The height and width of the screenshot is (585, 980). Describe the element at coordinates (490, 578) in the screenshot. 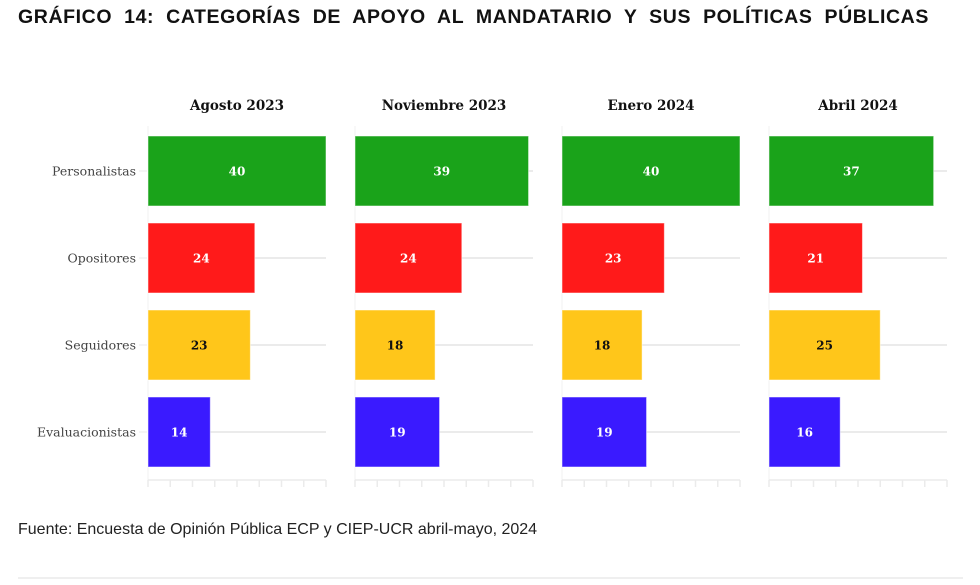

I see `bottom-divider` at that location.